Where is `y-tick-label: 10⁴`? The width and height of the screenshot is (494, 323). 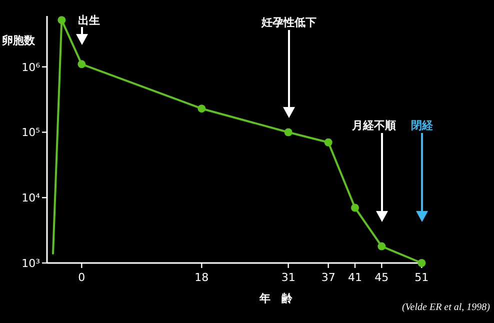
y-tick-label: 10⁴ is located at coordinates (31, 198).